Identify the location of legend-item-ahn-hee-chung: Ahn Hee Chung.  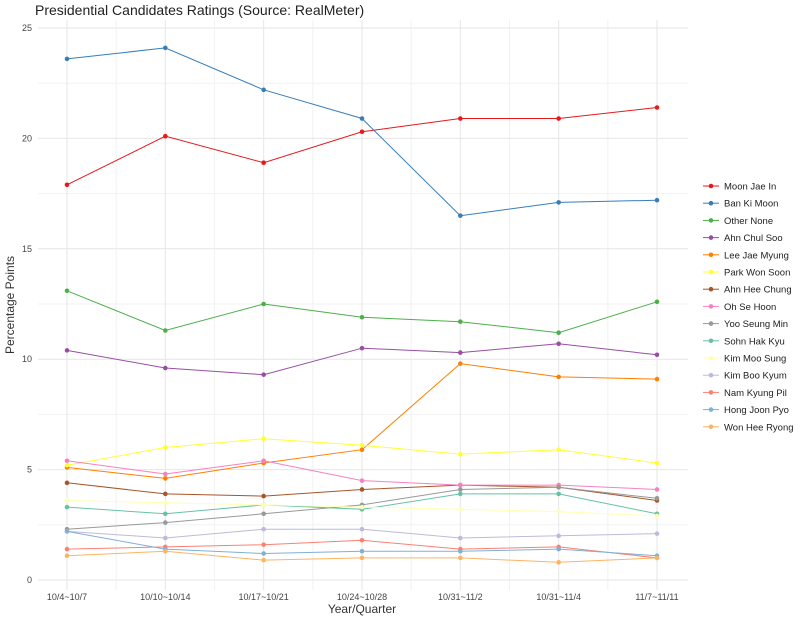
(747, 290).